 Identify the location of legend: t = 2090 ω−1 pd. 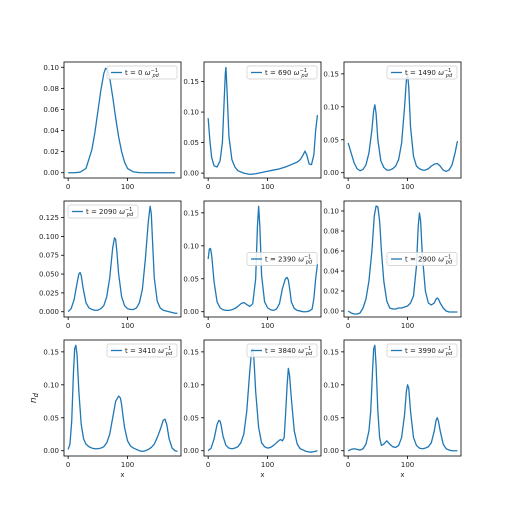
(103, 211).